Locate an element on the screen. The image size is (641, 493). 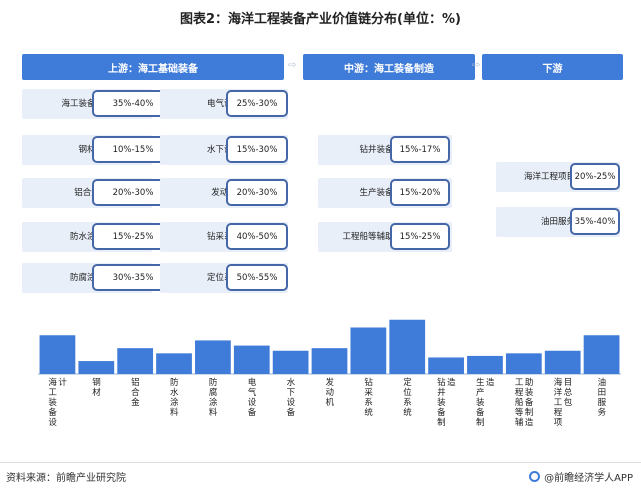
chain-item-range: 15%-20% is located at coordinates (420, 192).